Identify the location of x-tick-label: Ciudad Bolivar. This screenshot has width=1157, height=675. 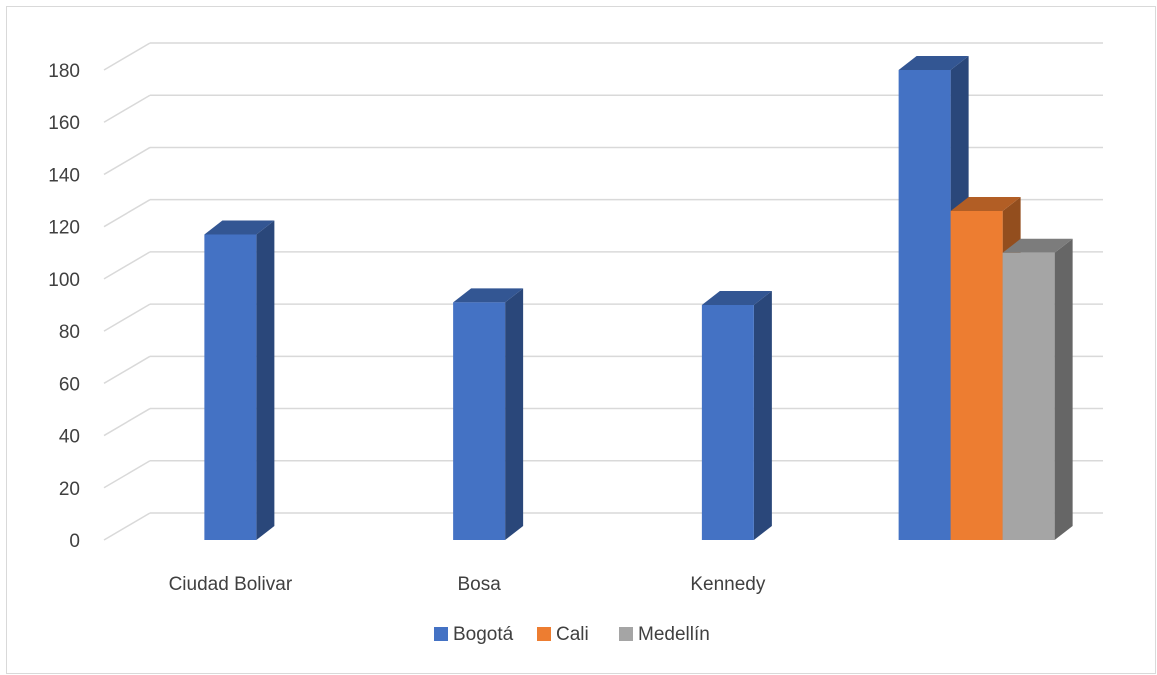
(231, 584).